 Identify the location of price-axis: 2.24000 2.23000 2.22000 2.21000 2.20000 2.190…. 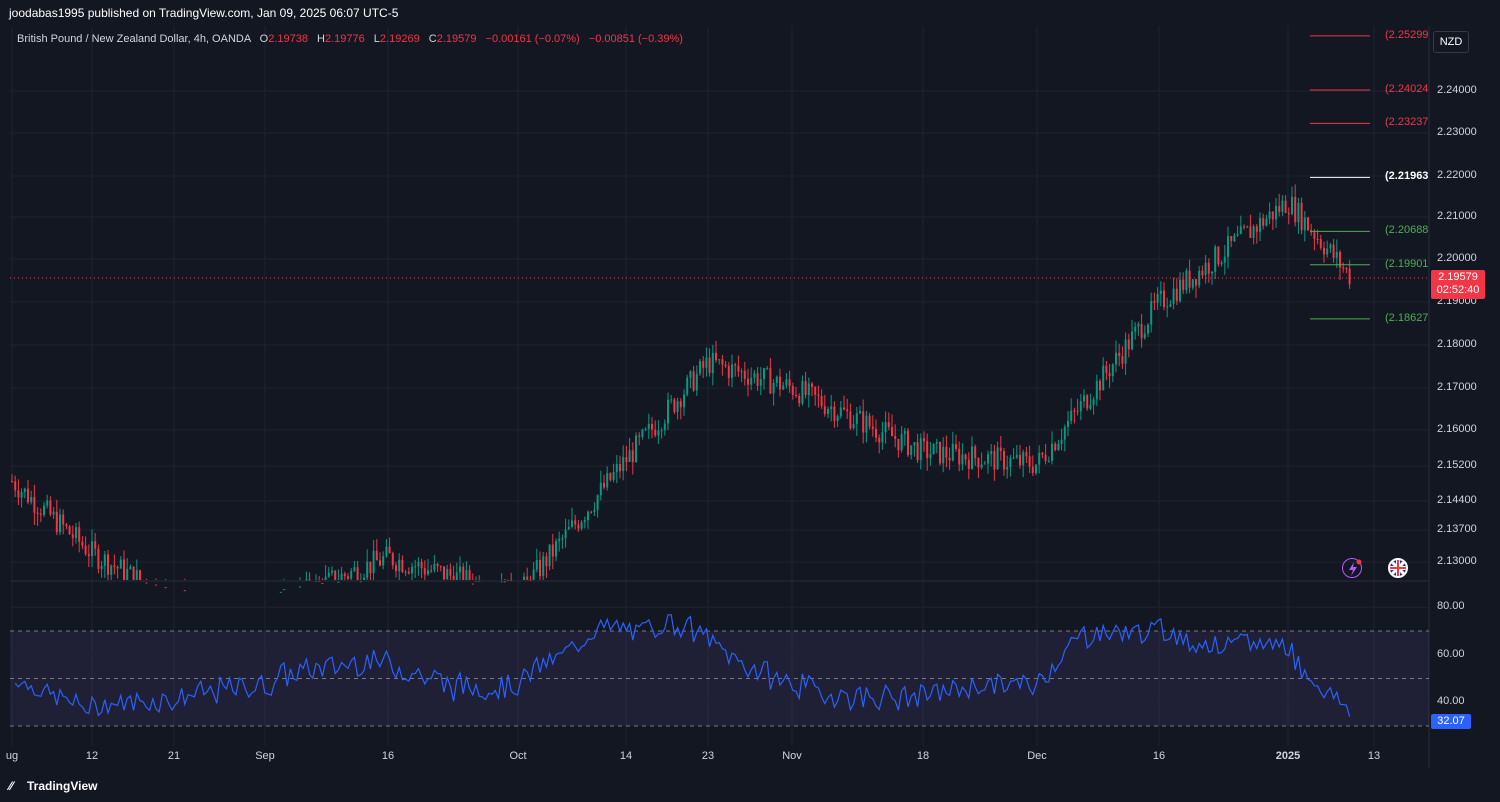
(1464, 303).